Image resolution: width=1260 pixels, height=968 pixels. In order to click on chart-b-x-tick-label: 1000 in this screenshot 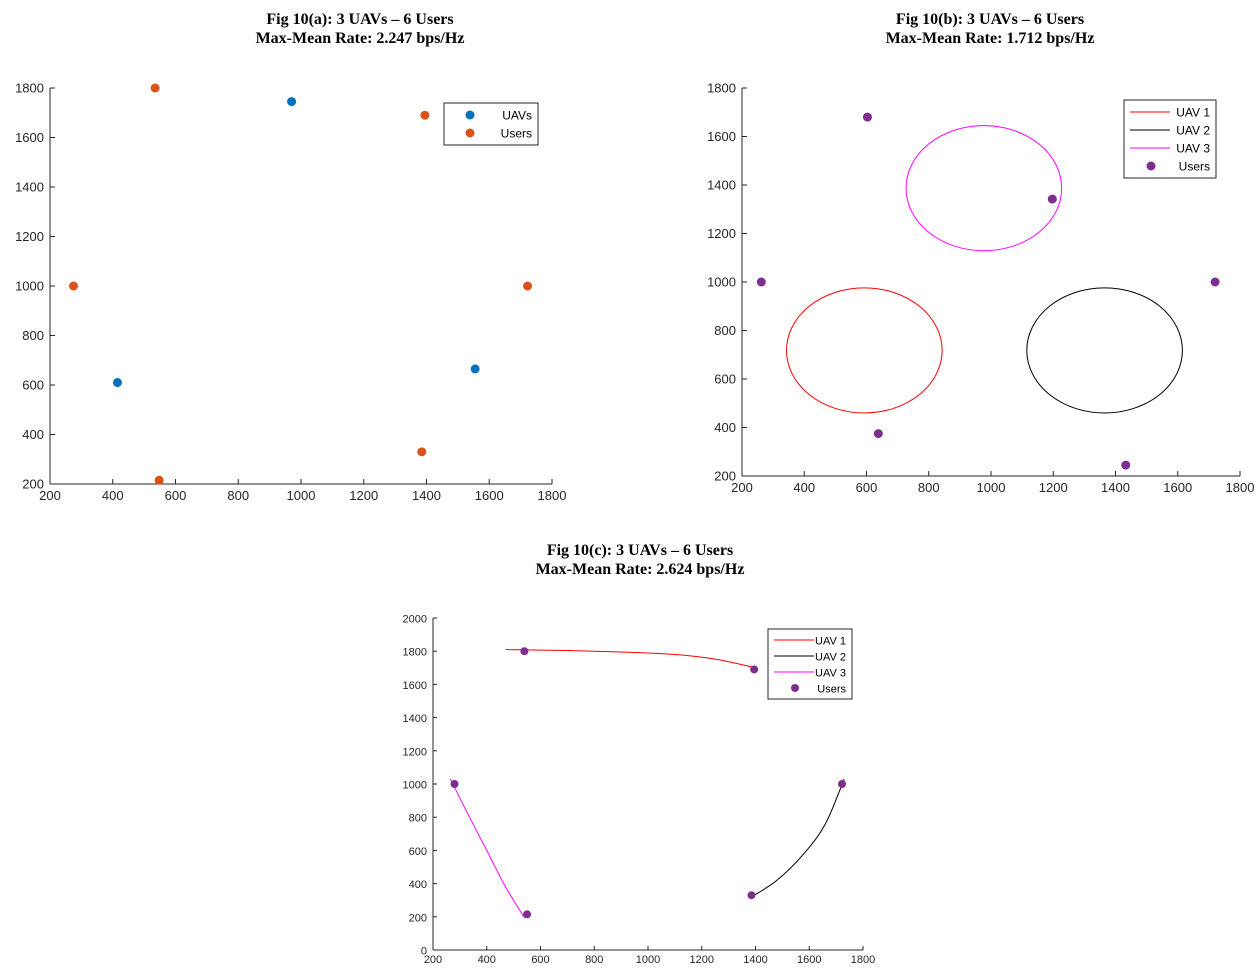, I will do `click(991, 487)`.